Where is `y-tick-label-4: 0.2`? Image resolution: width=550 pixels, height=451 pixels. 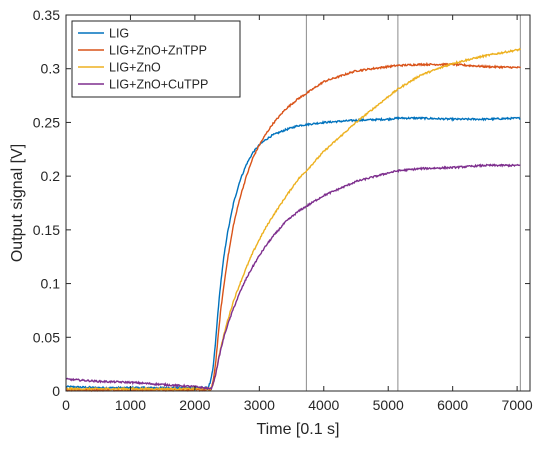 y-tick-label-4: 0.2 is located at coordinates (51, 176).